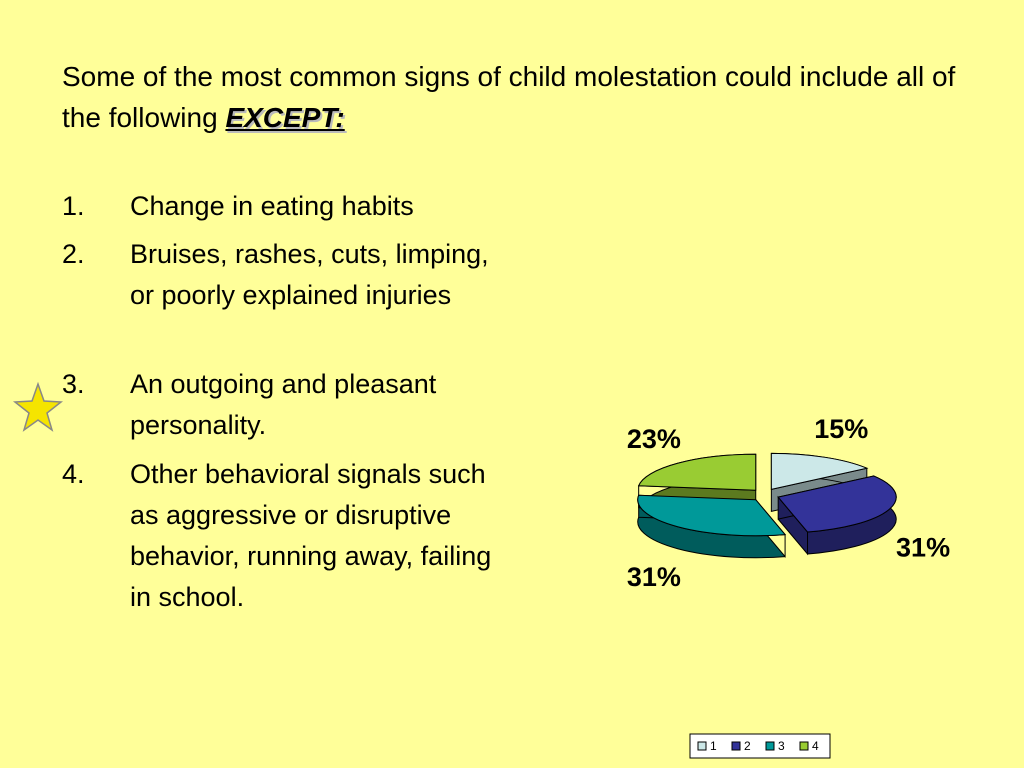 The height and width of the screenshot is (768, 1024). Describe the element at coordinates (781, 746) in the screenshot. I see `legend-label: 3` at that location.